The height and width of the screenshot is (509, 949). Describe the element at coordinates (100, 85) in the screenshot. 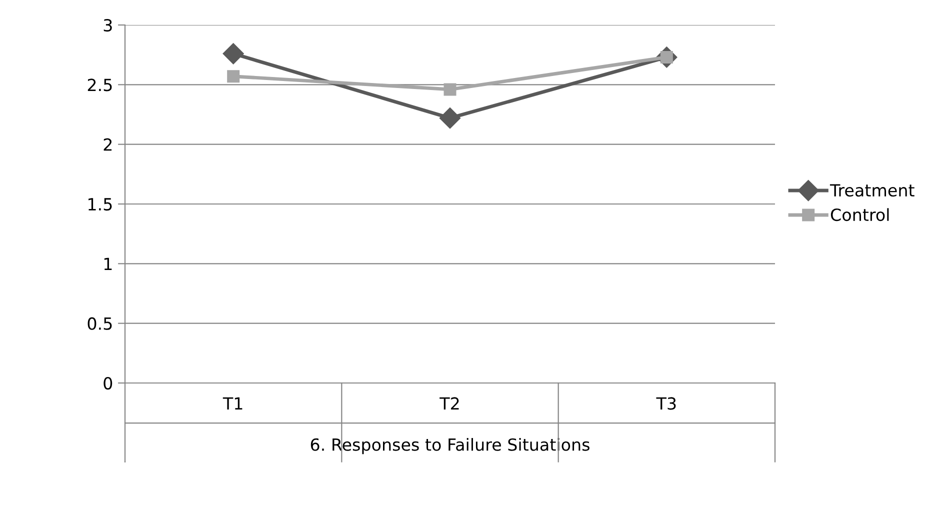

I see `y-tick-label: 2.5` at that location.